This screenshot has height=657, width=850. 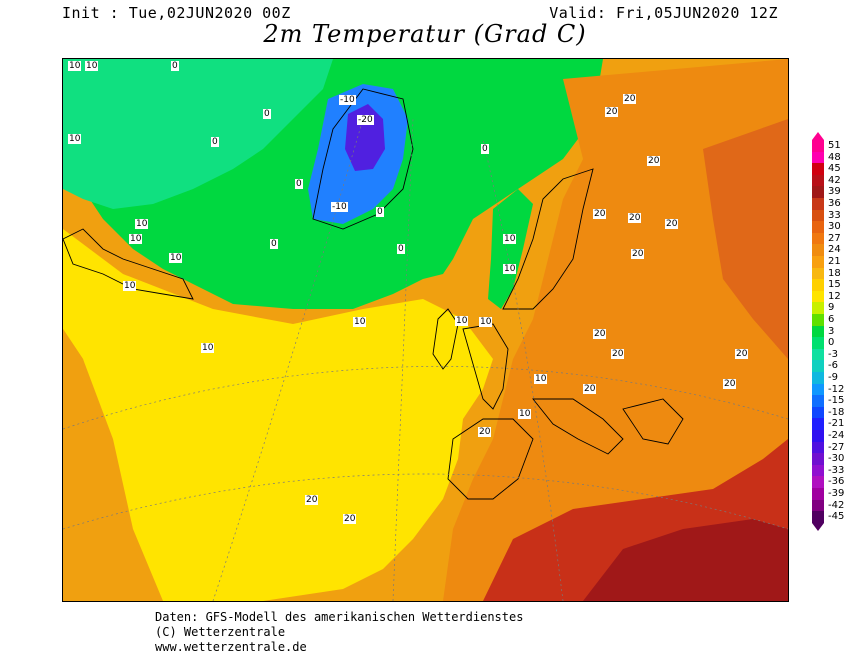 What do you see at coordinates (834, 192) in the screenshot?
I see `legend-label: 39` at bounding box center [834, 192].